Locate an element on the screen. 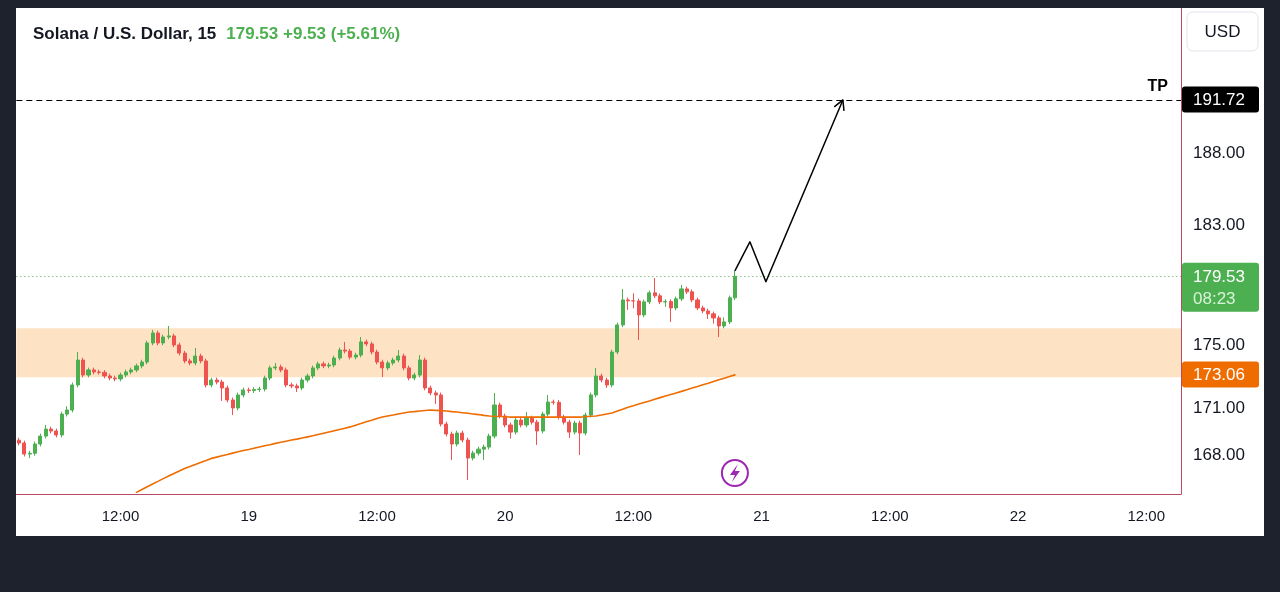 The width and height of the screenshot is (1280, 592). y-tick-label: 168.00 is located at coordinates (1219, 455).